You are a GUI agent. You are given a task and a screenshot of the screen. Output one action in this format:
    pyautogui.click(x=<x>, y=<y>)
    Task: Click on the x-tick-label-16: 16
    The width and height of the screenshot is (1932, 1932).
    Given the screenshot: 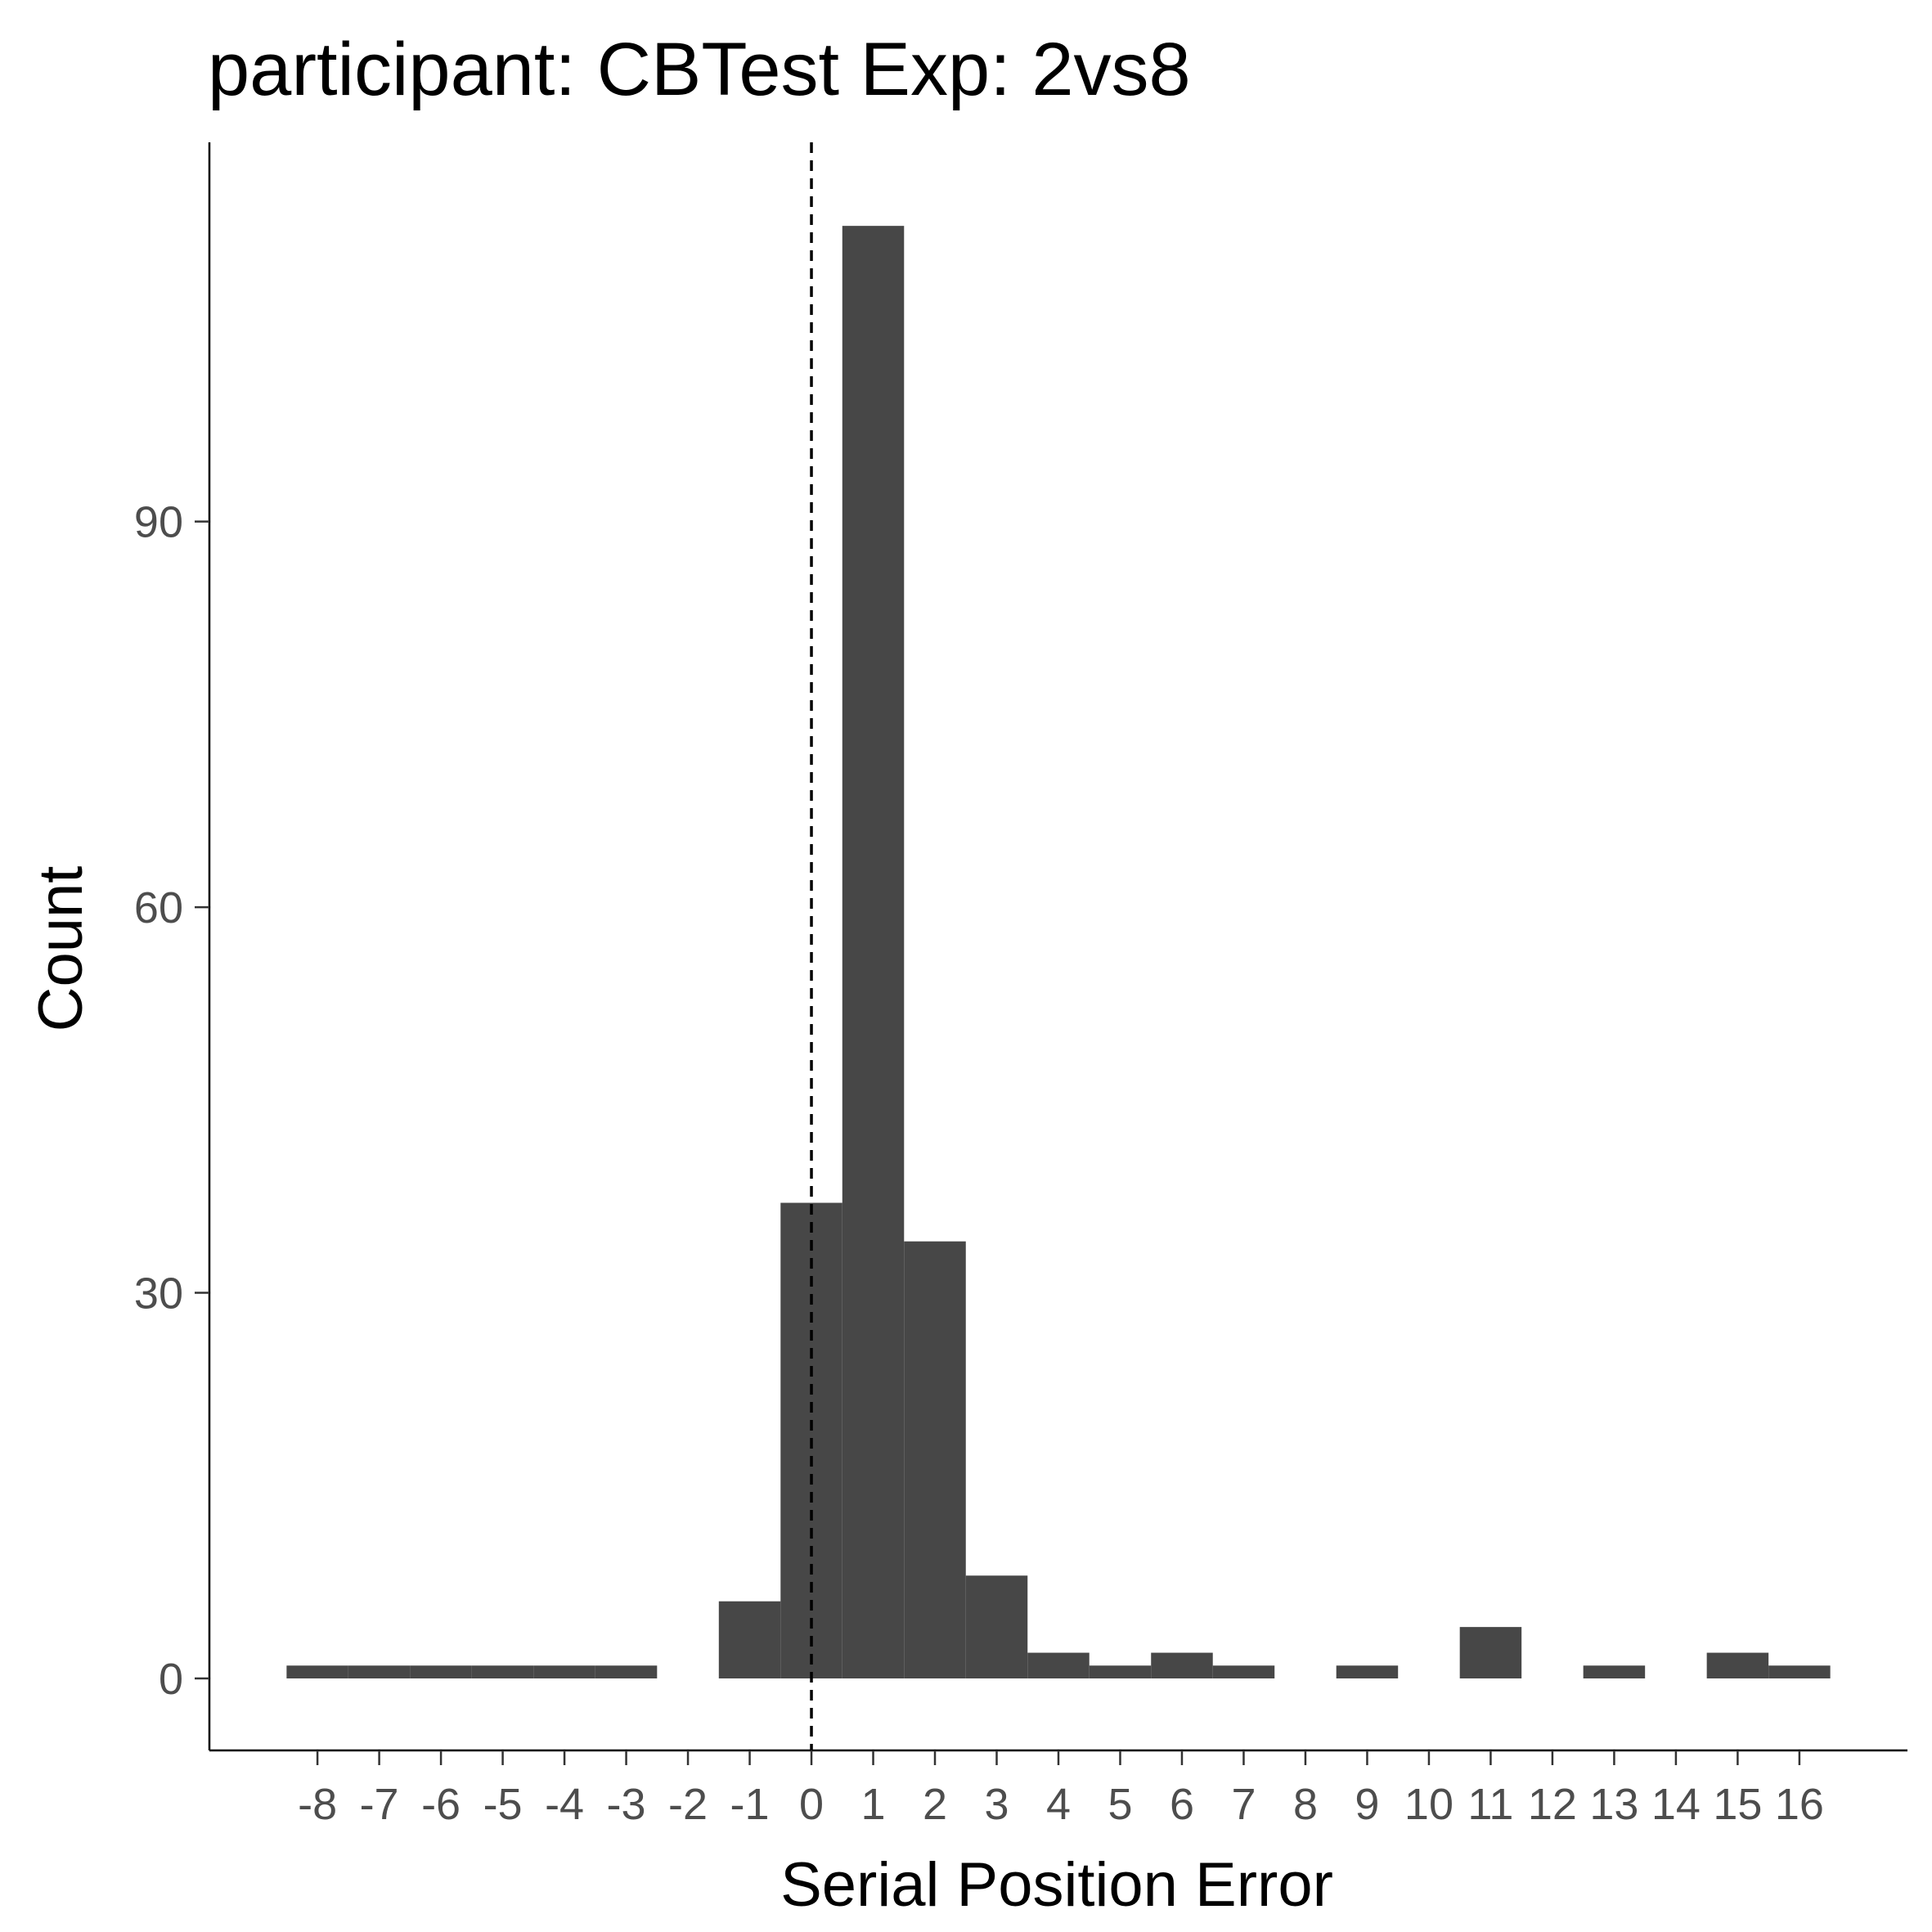 What is the action you would take?
    pyautogui.click(x=1799, y=1805)
    